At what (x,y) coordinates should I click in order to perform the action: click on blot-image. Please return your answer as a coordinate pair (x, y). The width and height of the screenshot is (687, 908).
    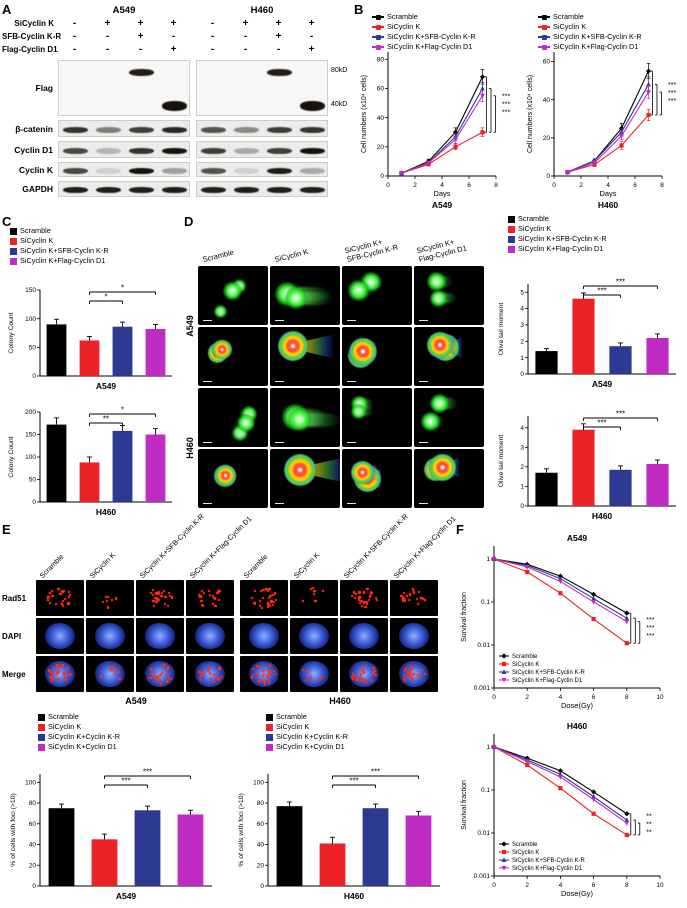
    Looking at the image, I should click on (124, 189).